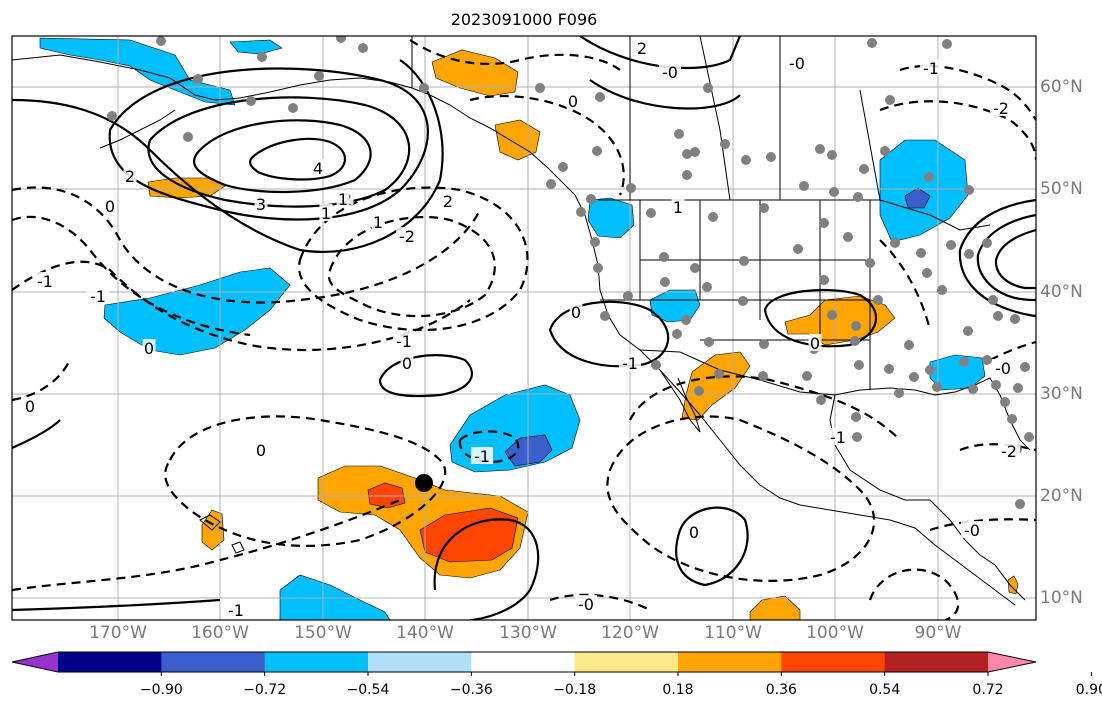 The width and height of the screenshot is (1102, 710). I want to click on longitude-label: 150°W, so click(323, 633).